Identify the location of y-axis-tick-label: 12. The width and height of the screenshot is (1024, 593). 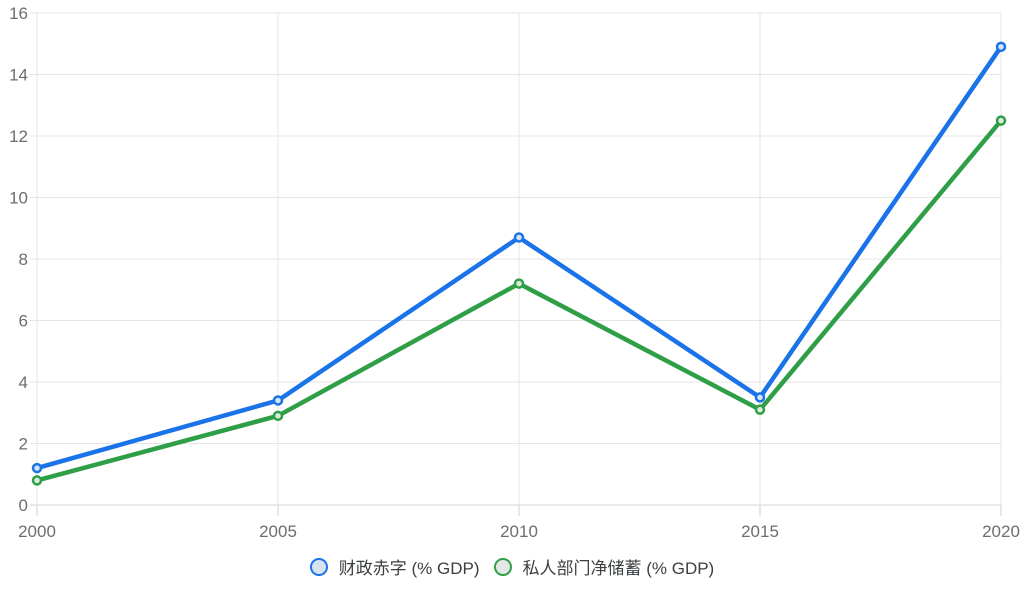
(18, 136).